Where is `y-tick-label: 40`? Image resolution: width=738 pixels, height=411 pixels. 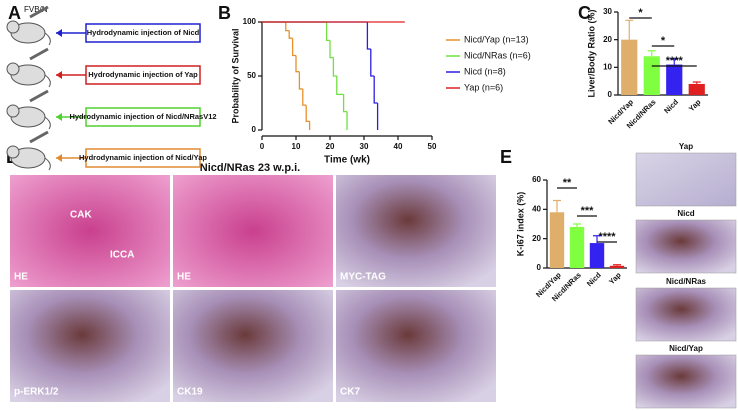
y-tick-label: 40 is located at coordinates (536, 208).